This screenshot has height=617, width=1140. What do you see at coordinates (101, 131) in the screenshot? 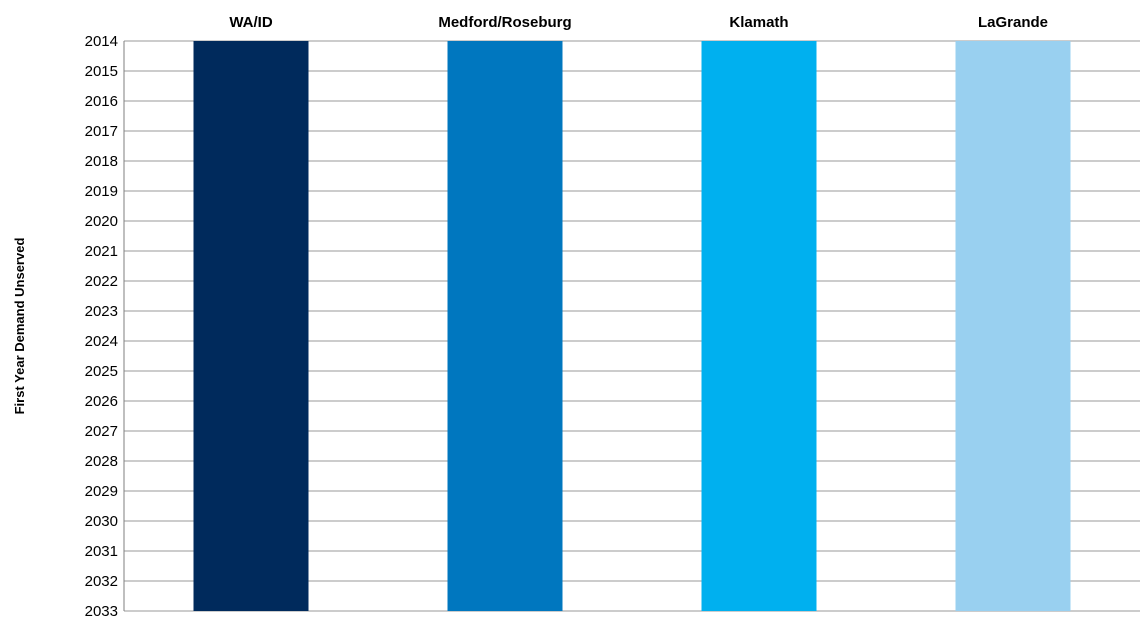
I see `y-tick-label: 2017` at bounding box center [101, 131].